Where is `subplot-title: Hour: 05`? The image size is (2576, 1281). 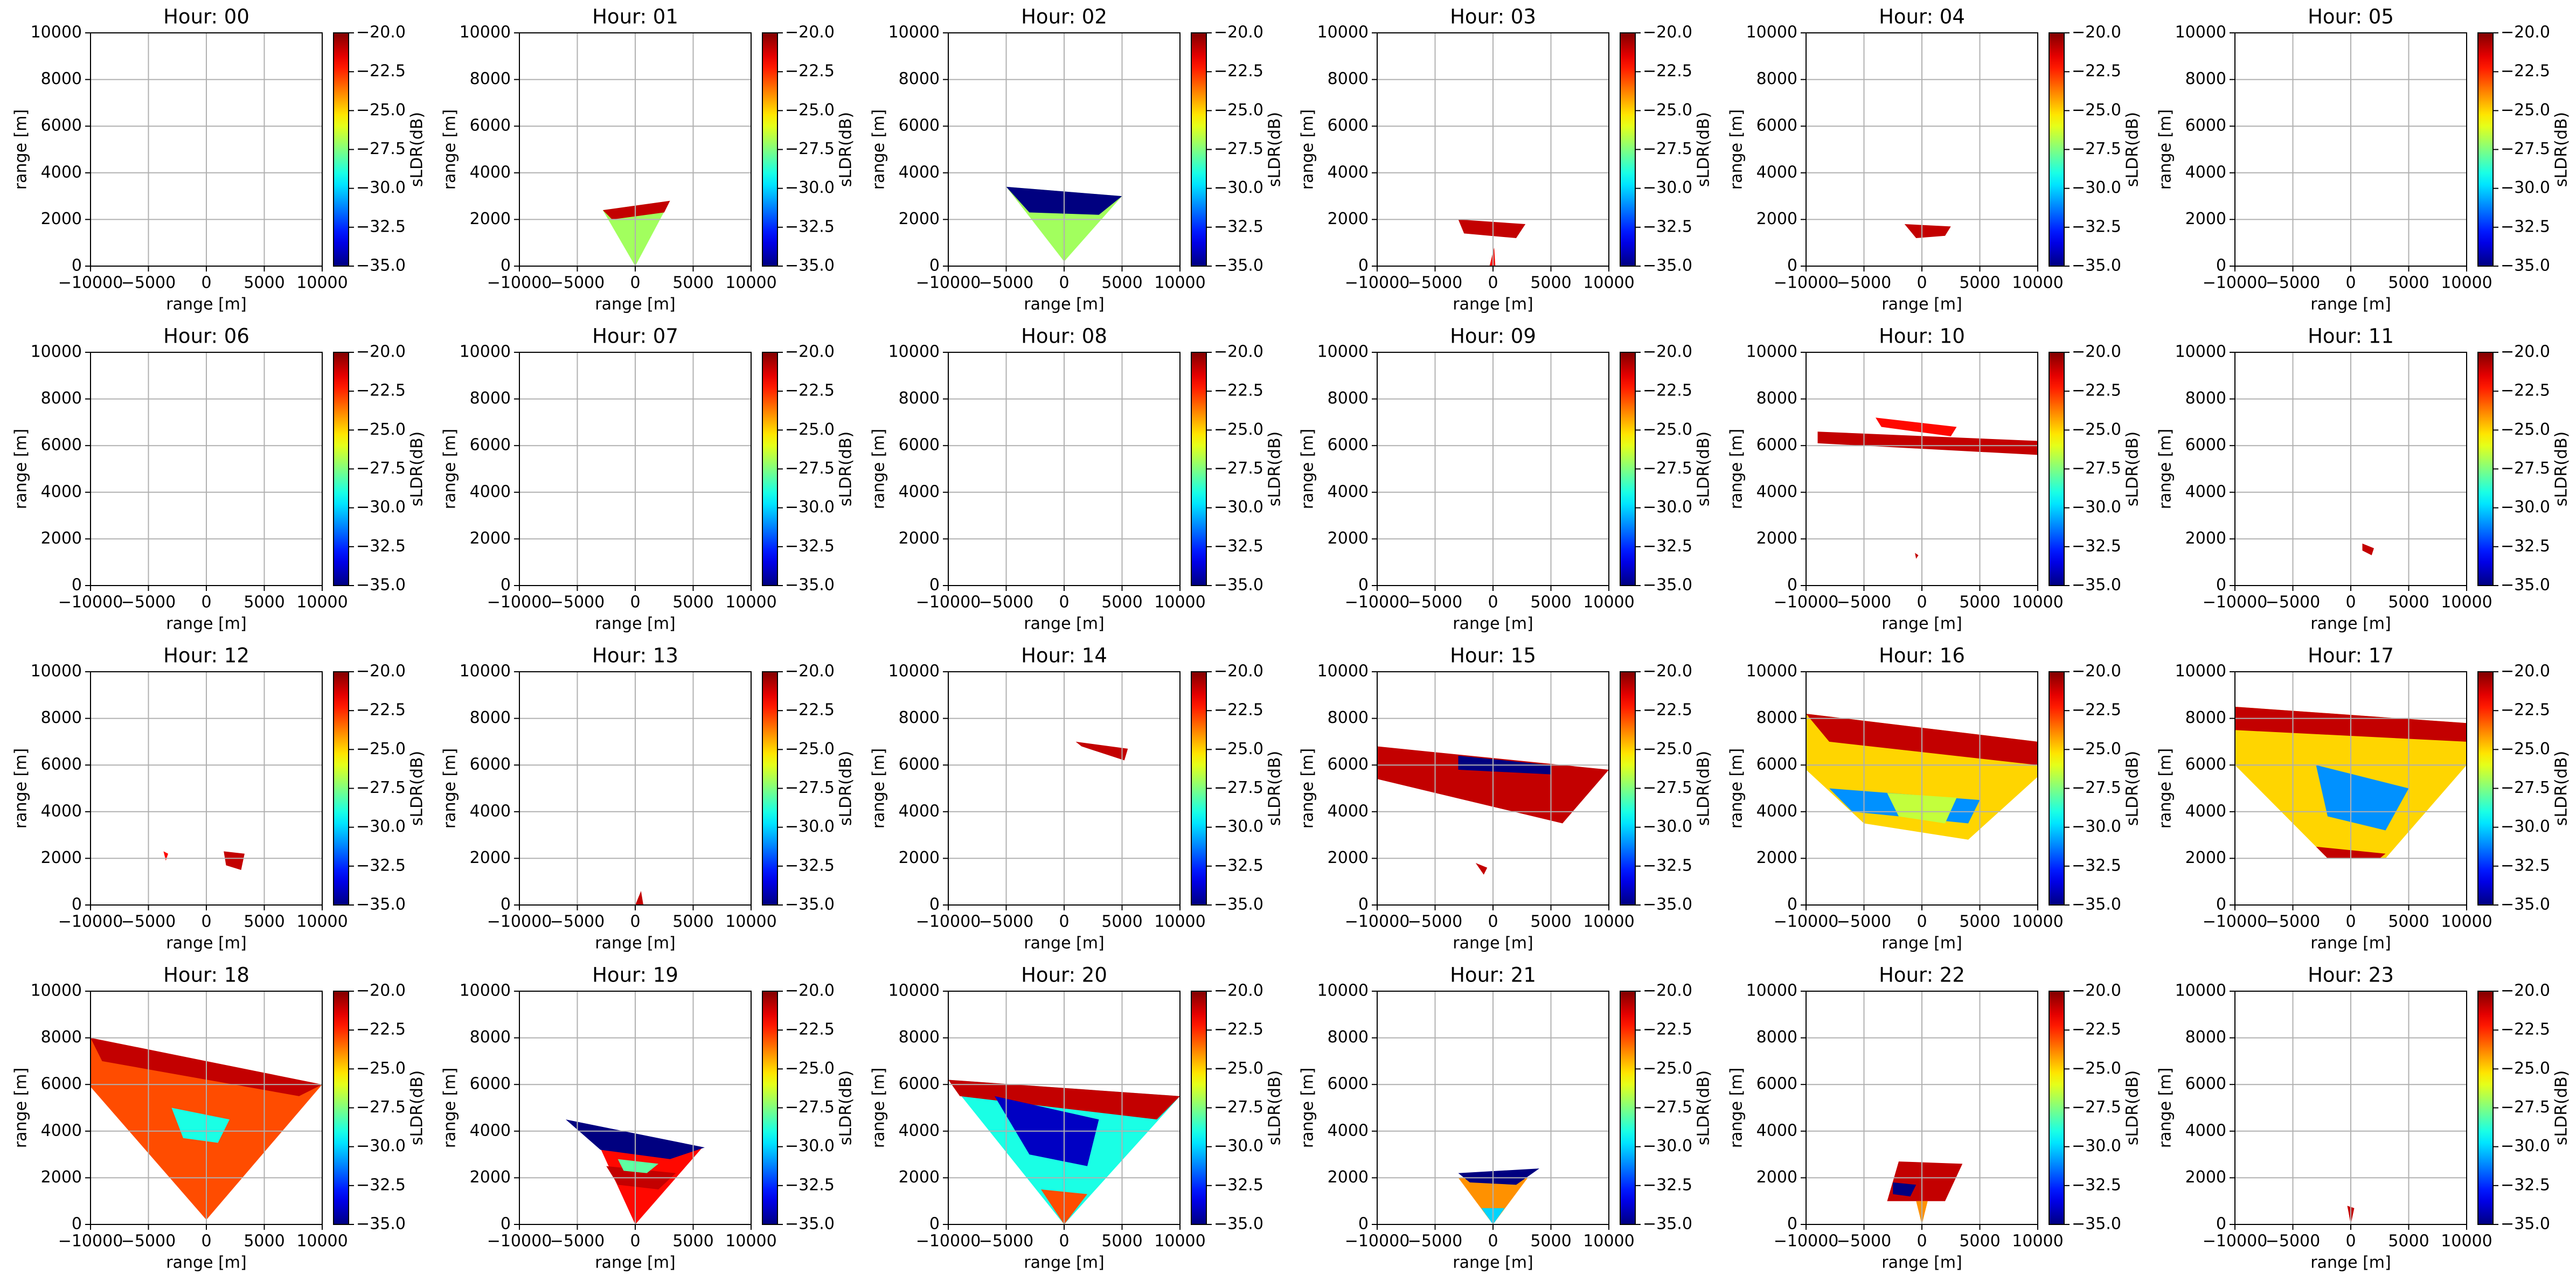 subplot-title: Hour: 05 is located at coordinates (2351, 17).